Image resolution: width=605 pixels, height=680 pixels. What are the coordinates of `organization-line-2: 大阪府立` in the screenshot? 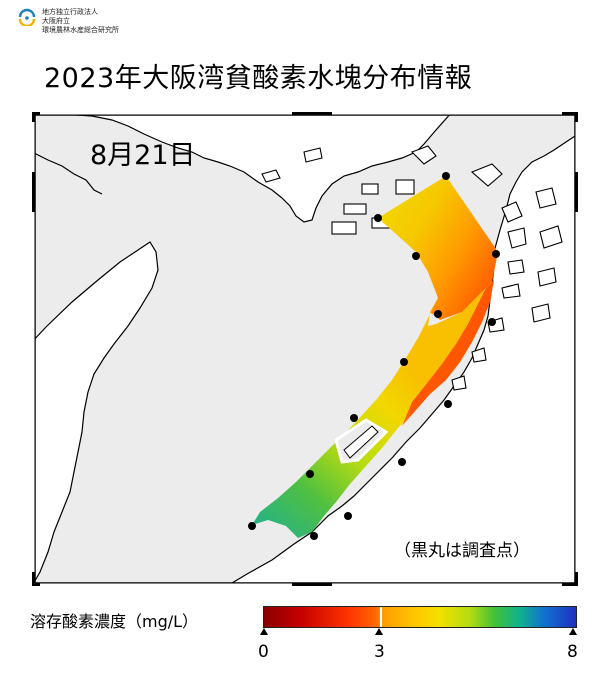 It's located at (56, 21).